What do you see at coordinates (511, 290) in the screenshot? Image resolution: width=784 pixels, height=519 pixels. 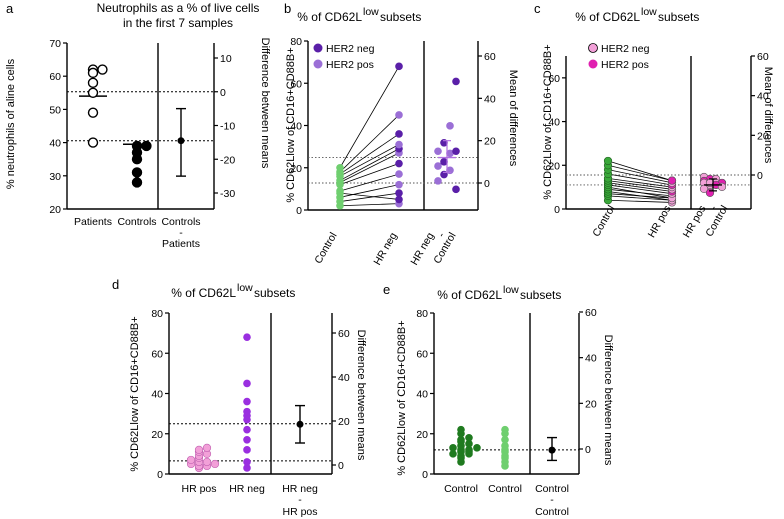 I see `panel-e-title-sup: low` at bounding box center [511, 290].